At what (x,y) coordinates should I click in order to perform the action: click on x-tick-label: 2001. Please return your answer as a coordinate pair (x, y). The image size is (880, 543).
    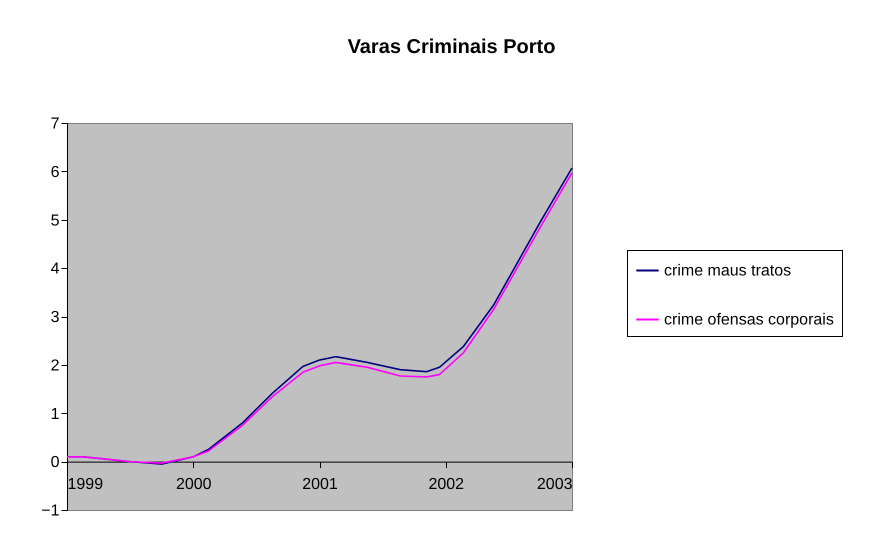
    Looking at the image, I should click on (320, 485).